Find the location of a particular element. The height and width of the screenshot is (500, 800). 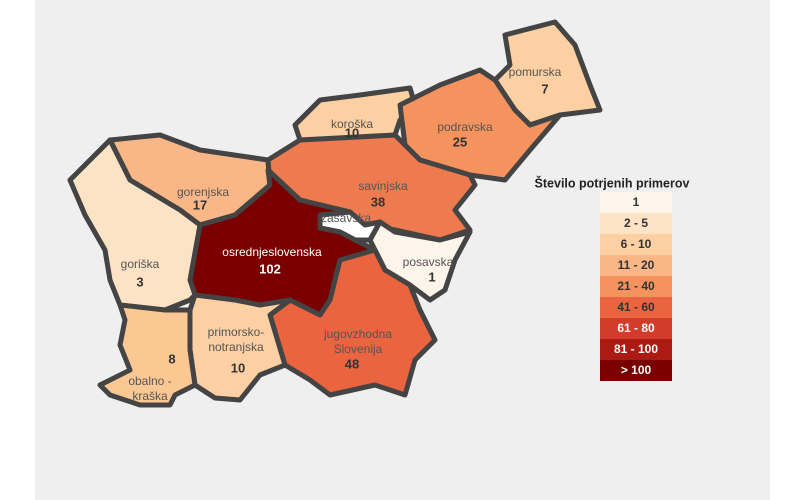

legend-label: > 100 is located at coordinates (636, 370).